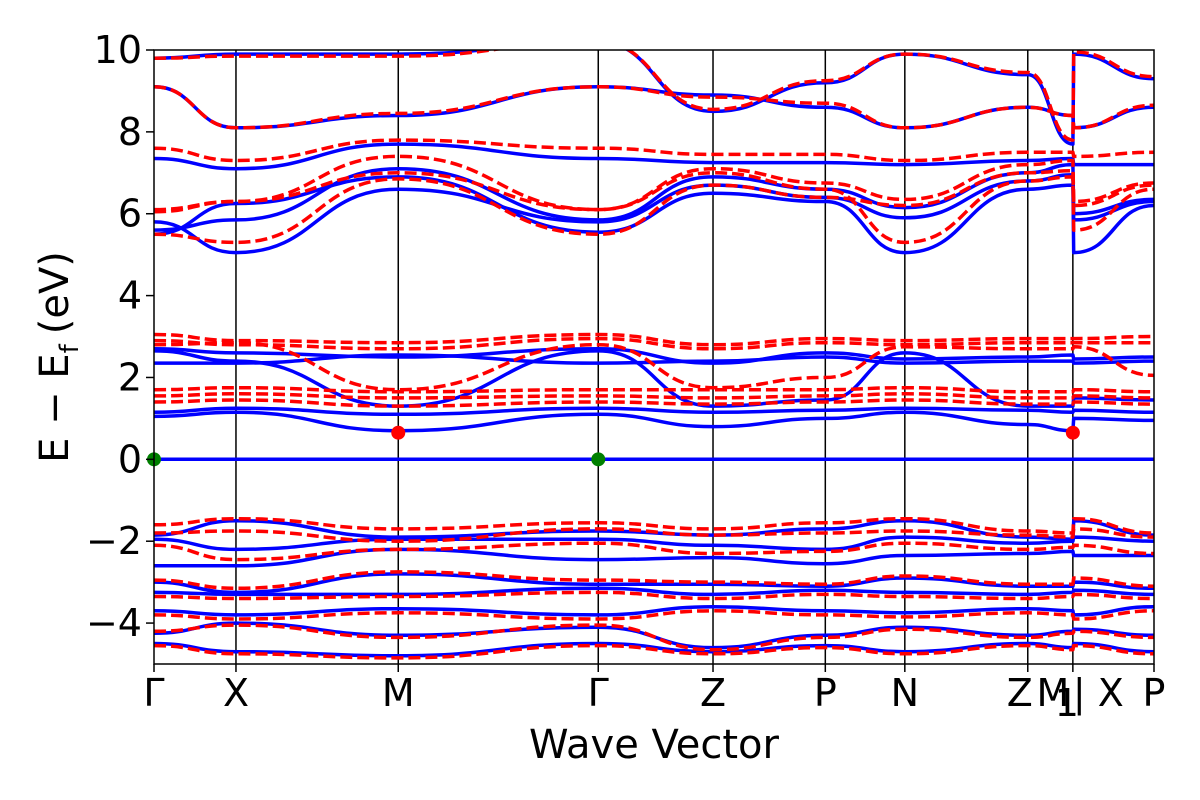 The width and height of the screenshot is (1200, 800). What do you see at coordinates (130, 132) in the screenshot?
I see `y-tick-label: 8` at bounding box center [130, 132].